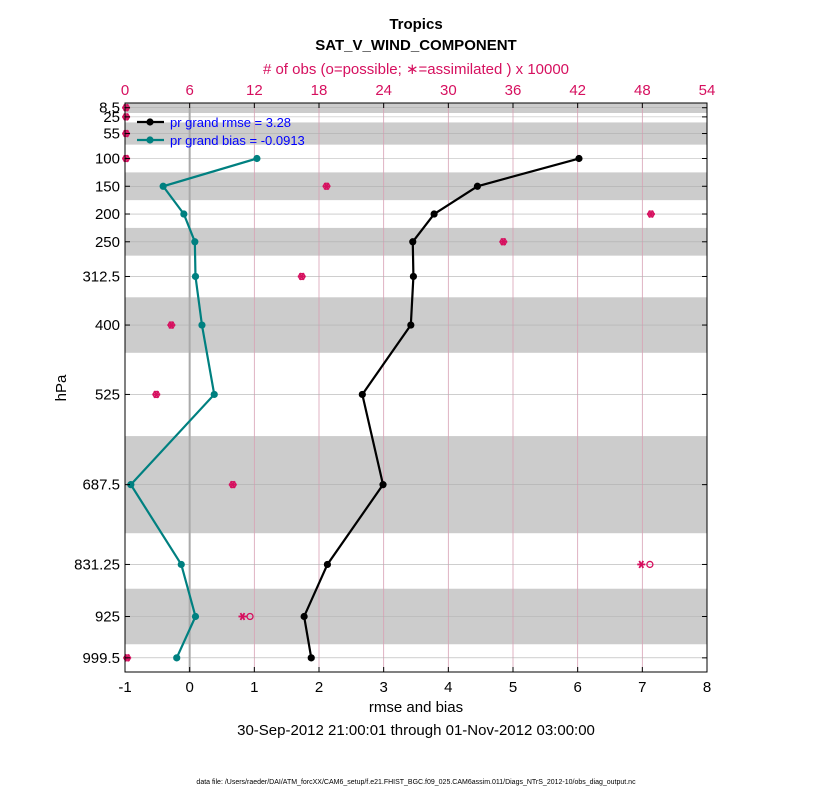  I want to click on y-tick-label: 8.5, so click(109, 108).